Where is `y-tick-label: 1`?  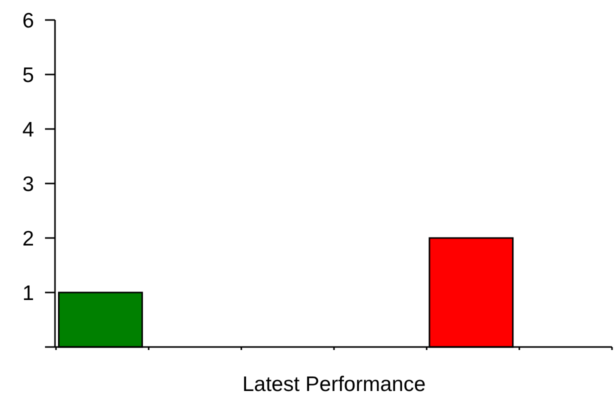
y-tick-label: 1 is located at coordinates (28, 294).